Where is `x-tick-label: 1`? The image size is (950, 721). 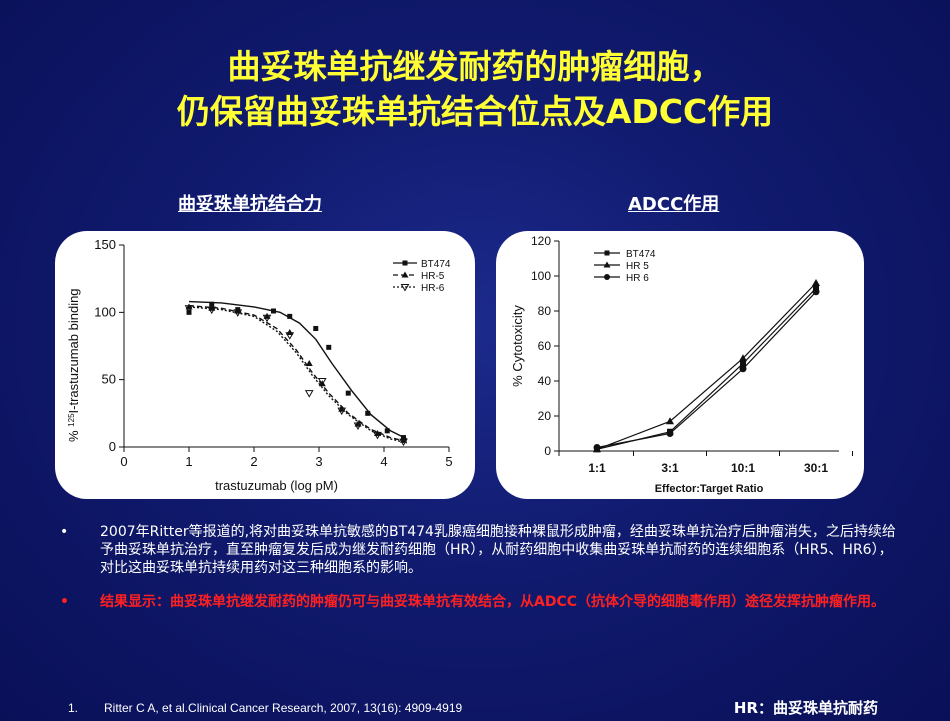
x-tick-label: 1 is located at coordinates (188, 461).